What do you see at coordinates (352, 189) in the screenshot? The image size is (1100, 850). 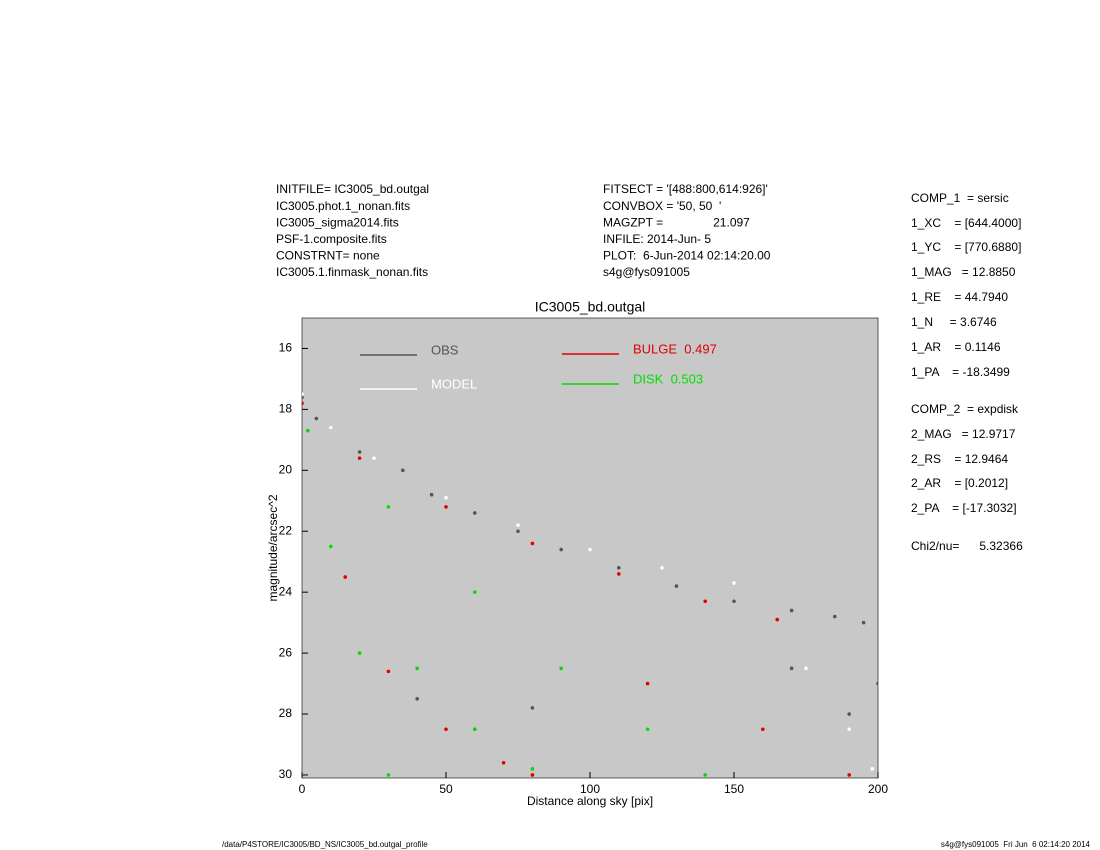 I see `header-left-line: INITFILE= IC3005_bd.outgal` at bounding box center [352, 189].